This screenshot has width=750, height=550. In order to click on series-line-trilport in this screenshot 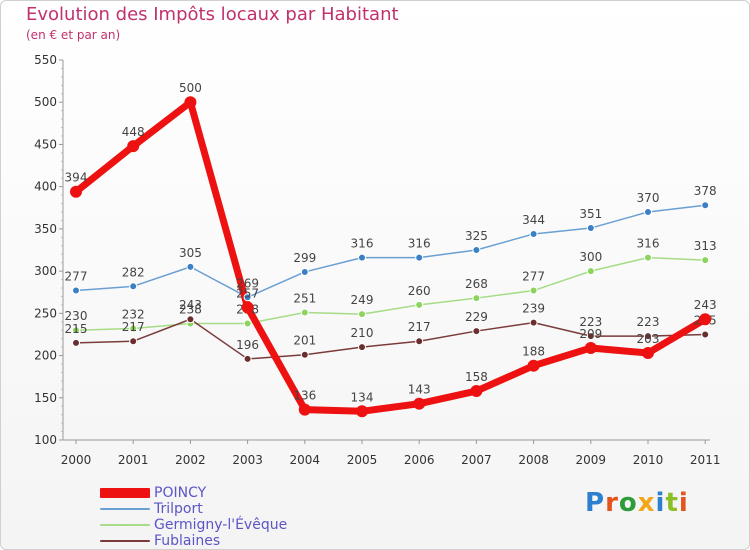, I will do `click(390, 251)`.